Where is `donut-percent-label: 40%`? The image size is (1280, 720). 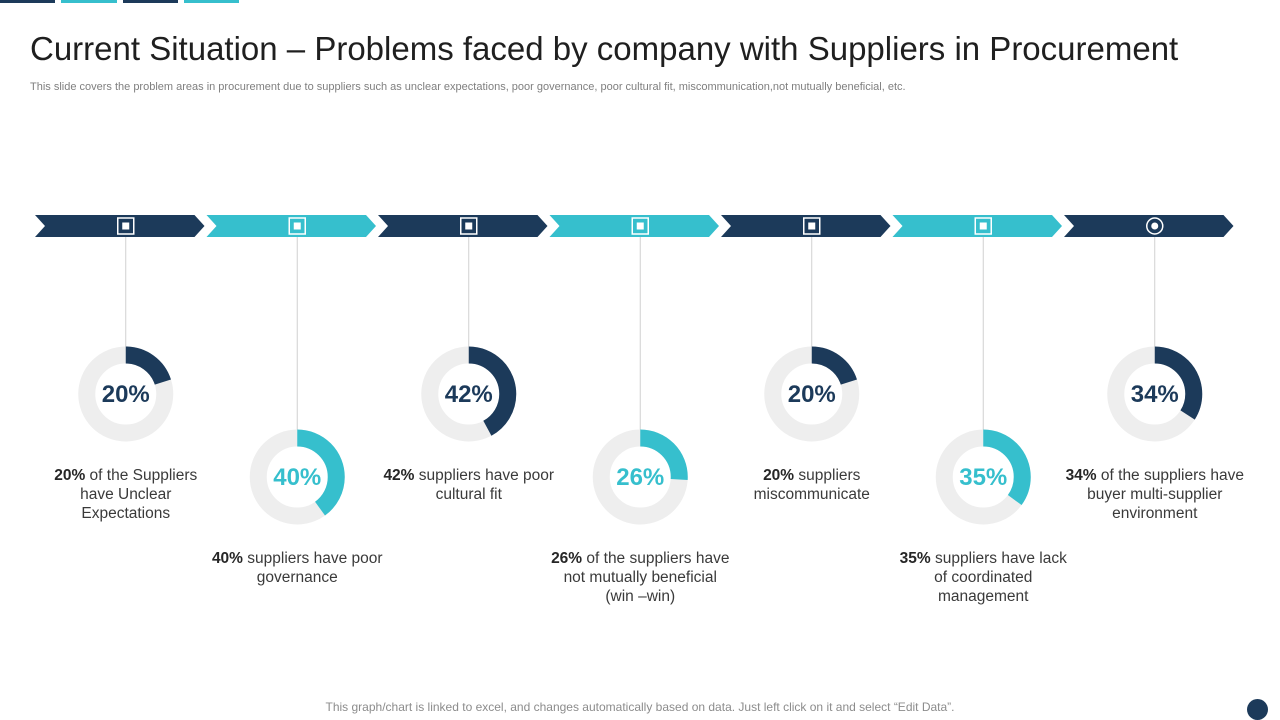
donut-percent-label: 40% is located at coordinates (297, 477).